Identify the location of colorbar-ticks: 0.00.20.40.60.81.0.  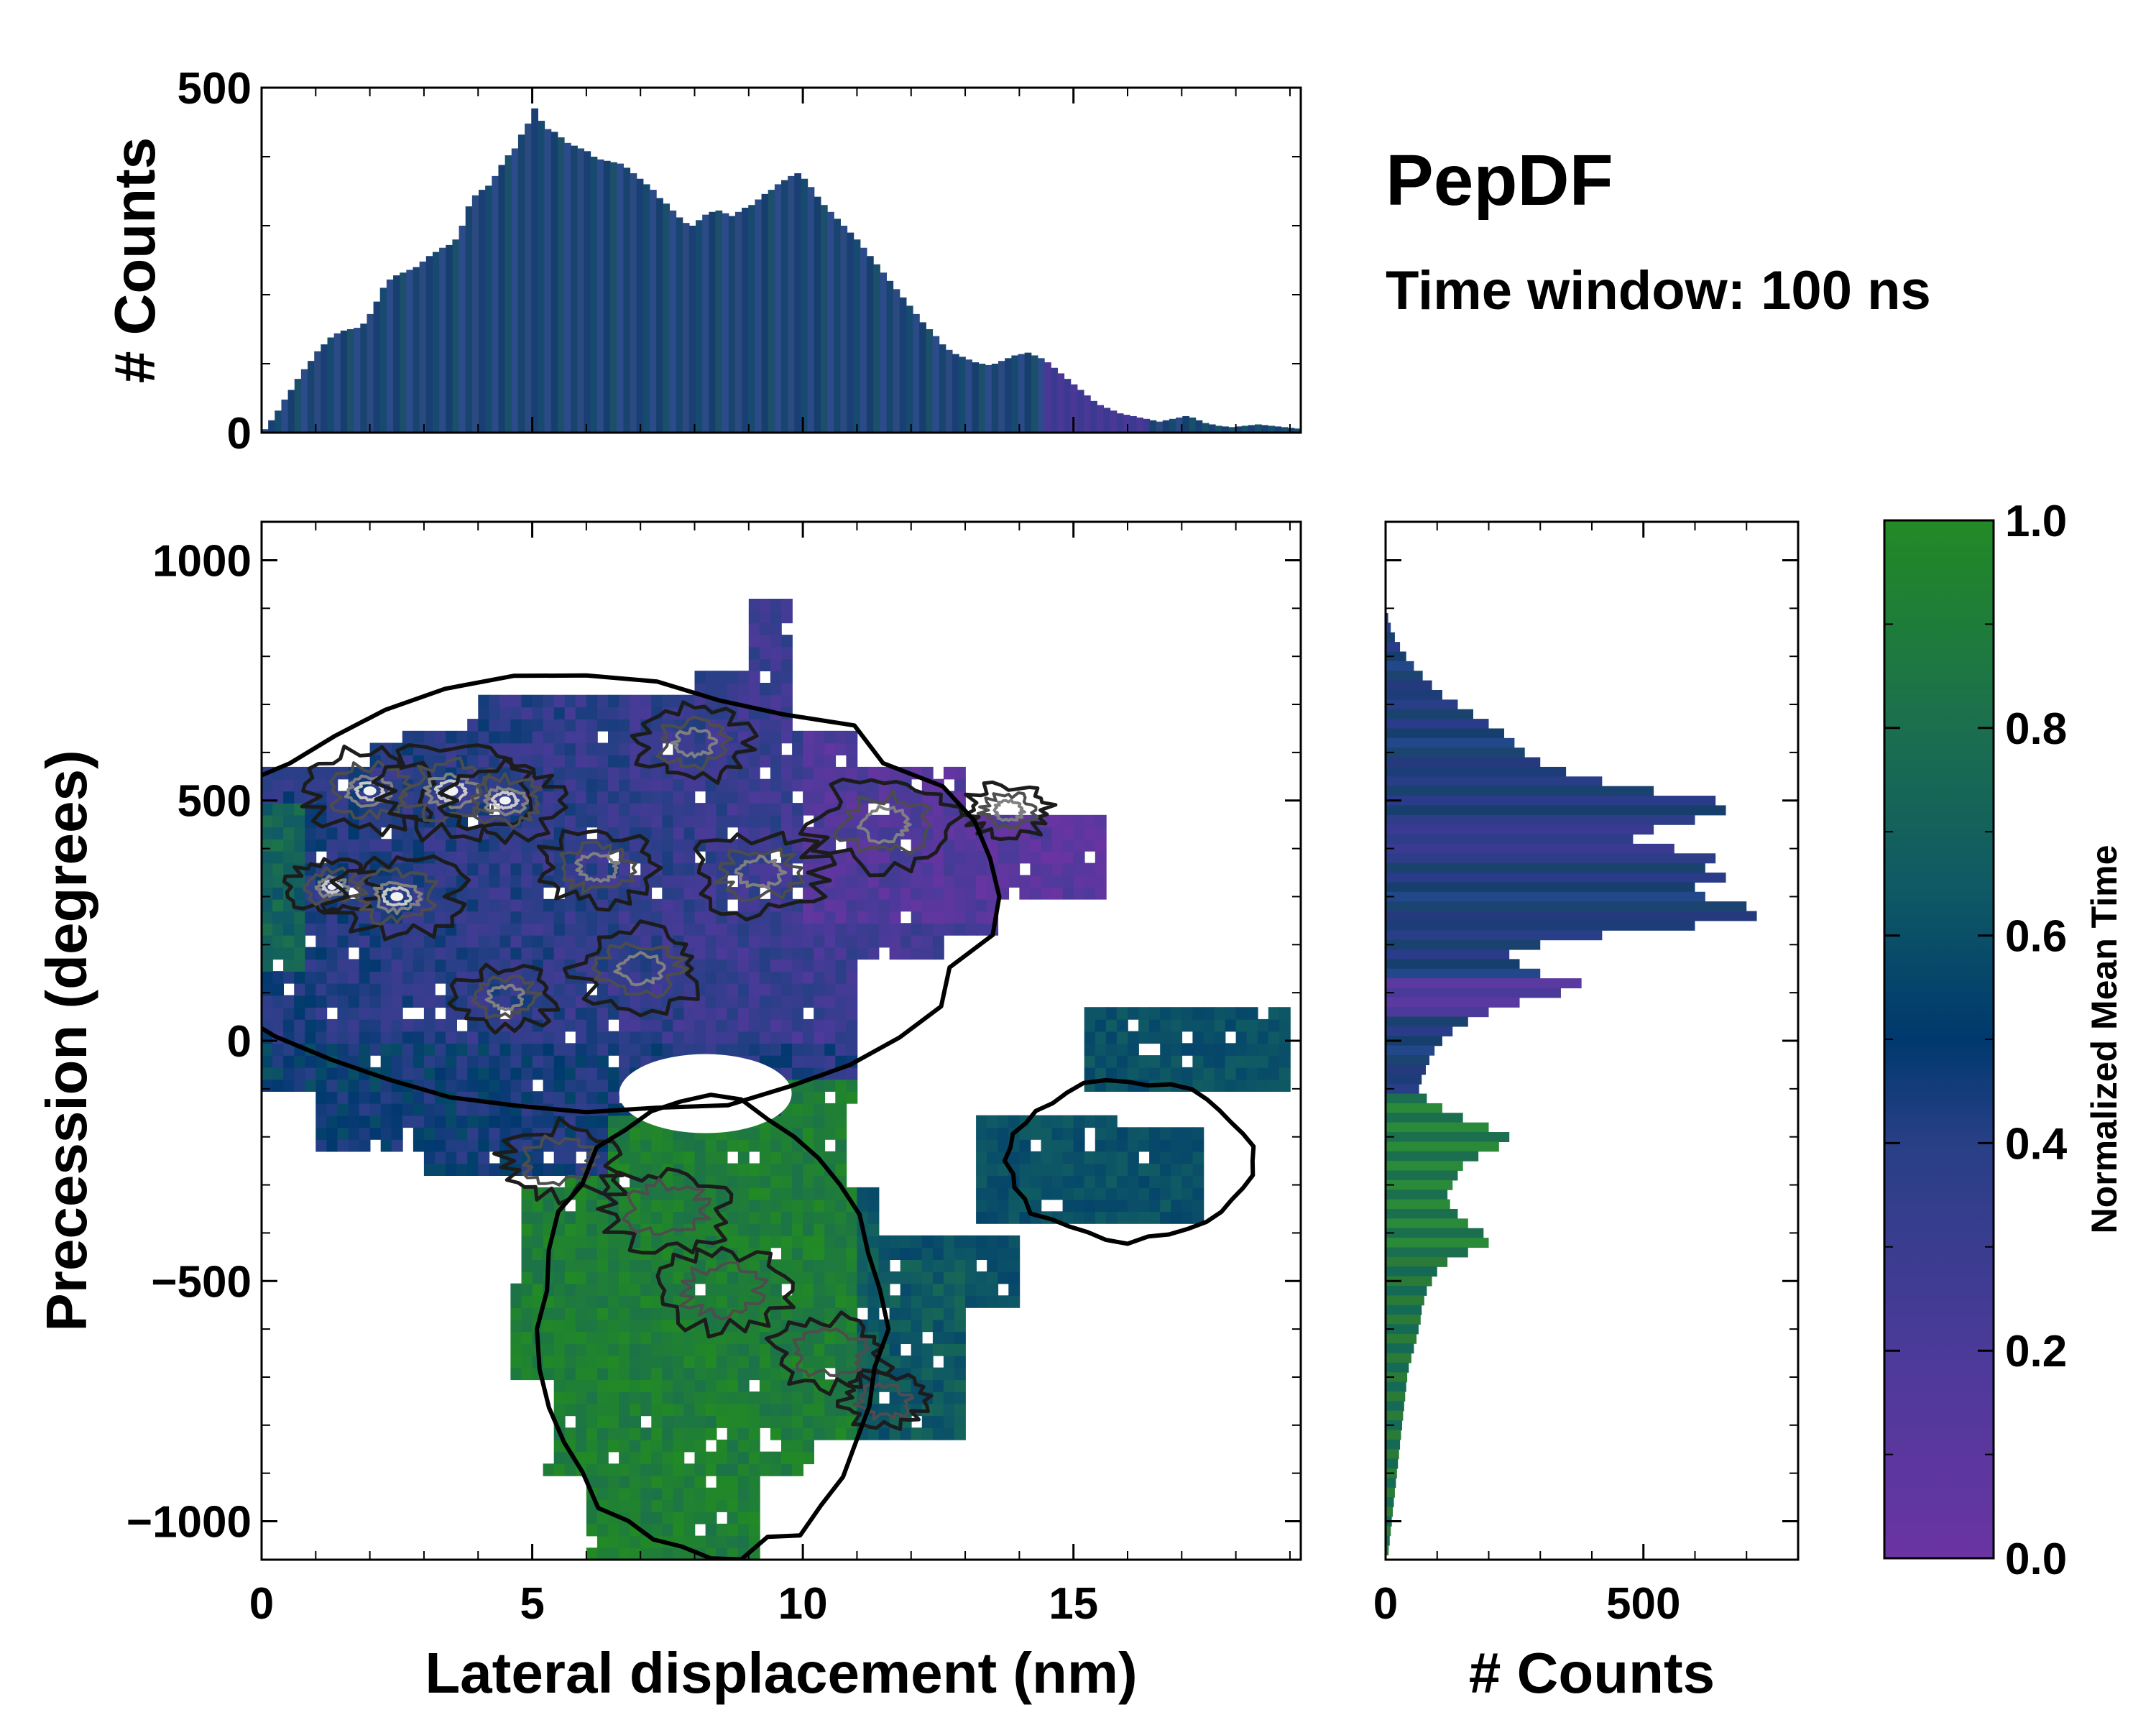
(1976, 1040).